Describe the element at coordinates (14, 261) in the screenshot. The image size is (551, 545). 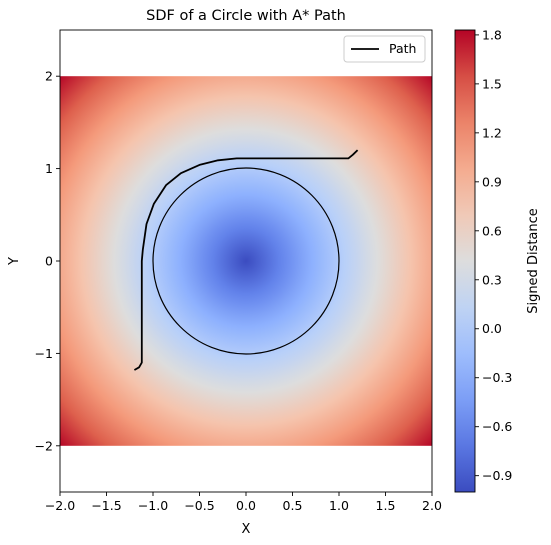
I see `y-axis-label: Y` at that location.